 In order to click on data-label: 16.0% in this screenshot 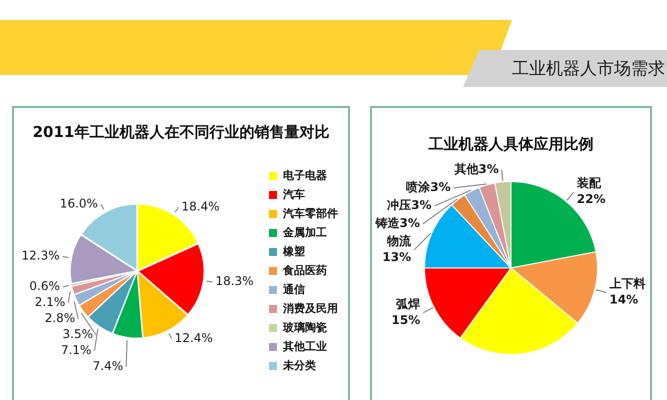, I will do `click(79, 203)`.